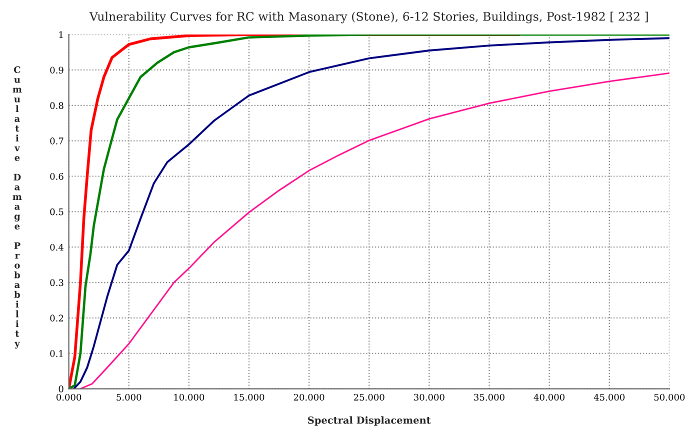 Image resolution: width=688 pixels, height=432 pixels. Describe the element at coordinates (57, 105) in the screenshot. I see `y-tick-label: 0.8` at that location.